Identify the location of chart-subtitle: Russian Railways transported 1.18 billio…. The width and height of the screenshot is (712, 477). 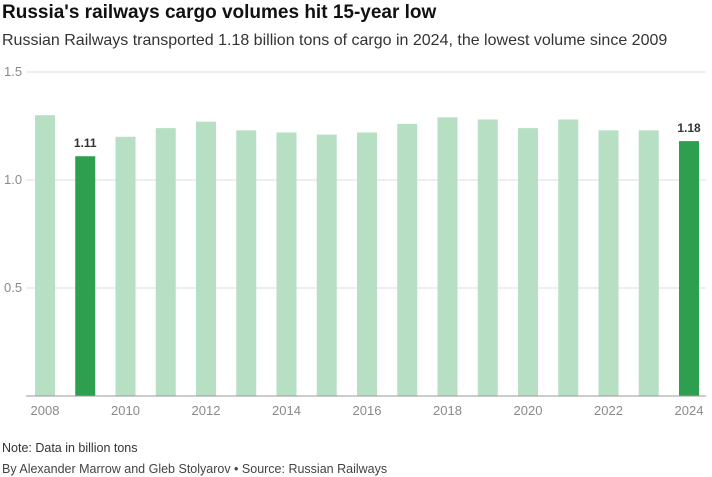
(335, 40).